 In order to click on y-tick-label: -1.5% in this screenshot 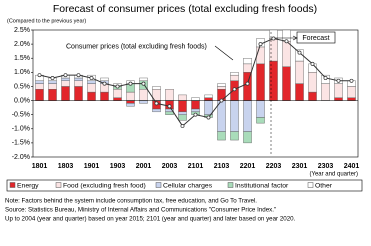, I will do `click(21, 143)`.